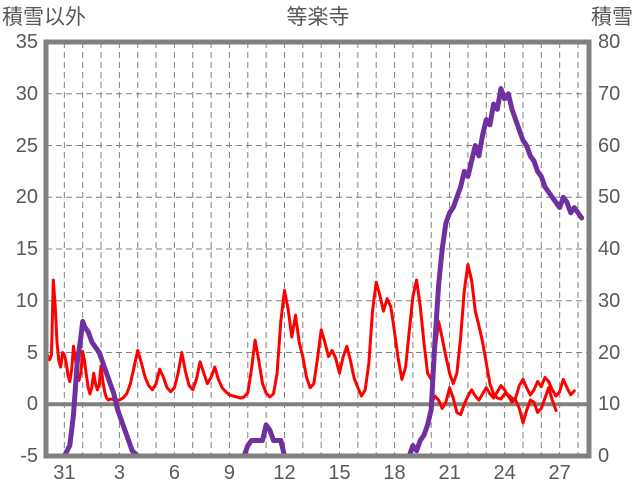 Image resolution: width=636 pixels, height=501 pixels. Describe the element at coordinates (609, 352) in the screenshot. I see `right-tick-20: 20` at that location.